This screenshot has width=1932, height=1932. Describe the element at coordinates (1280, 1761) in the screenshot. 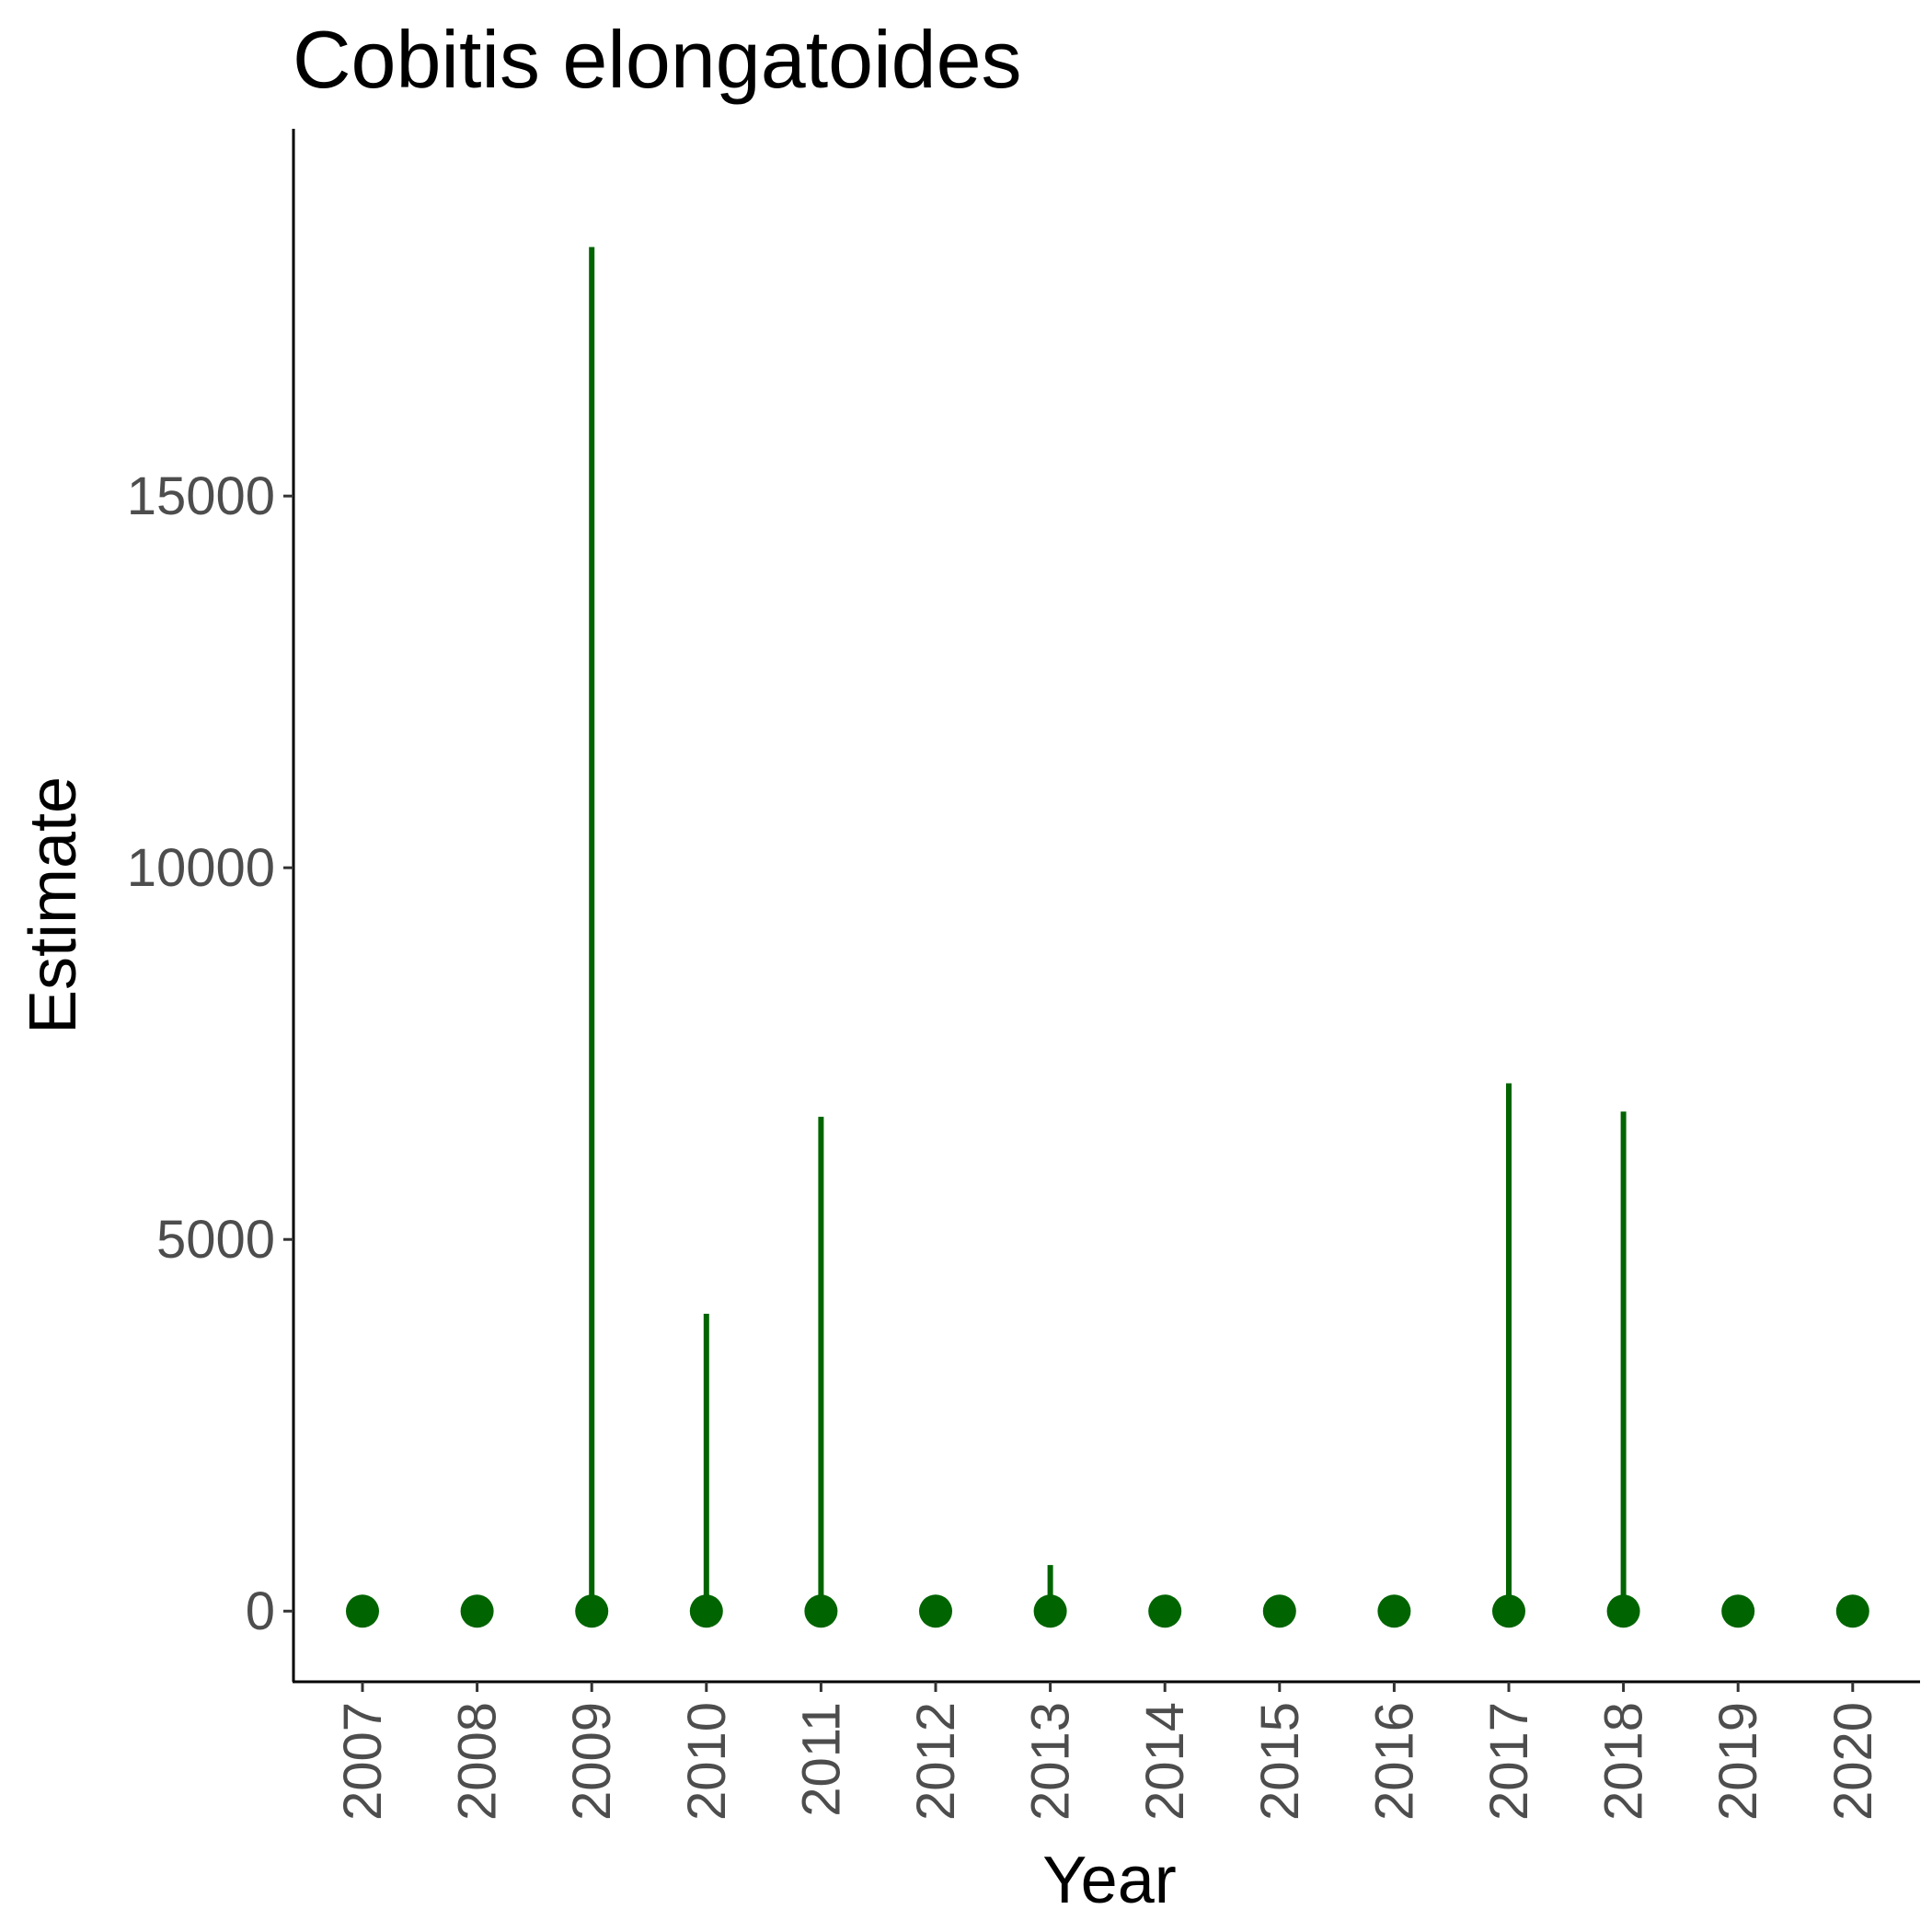

I see `x-tick-label-2015: 2015` at that location.